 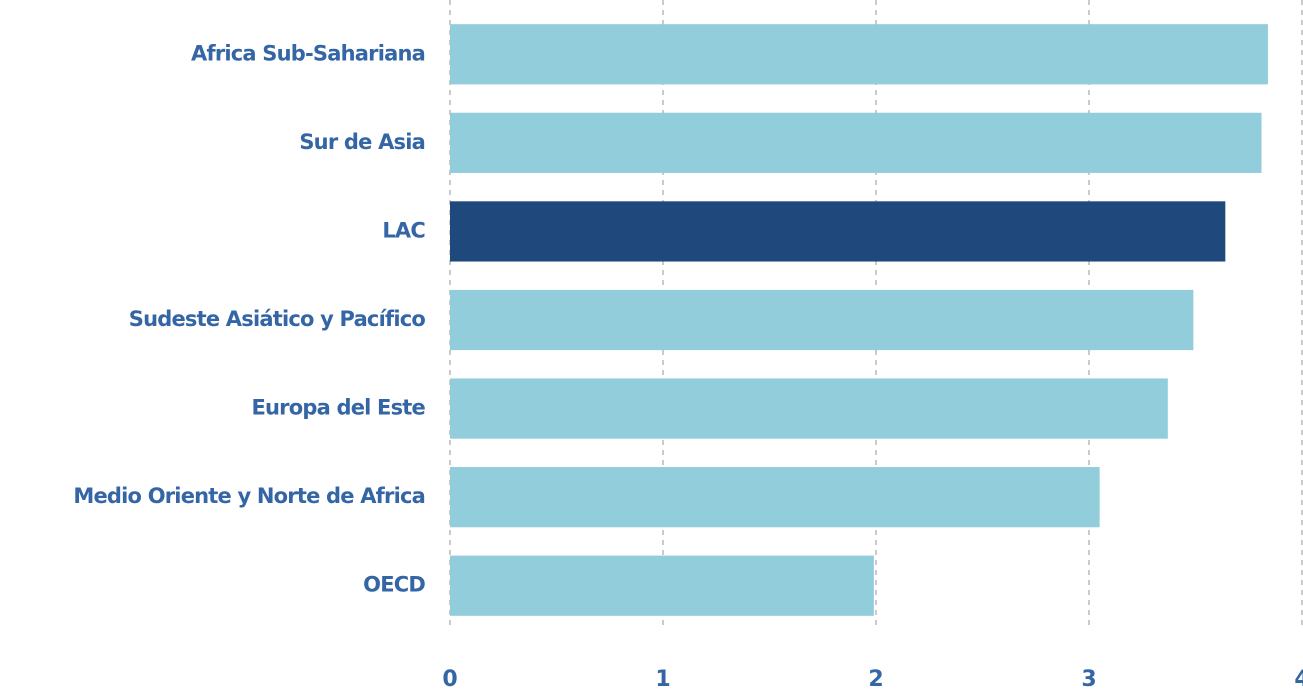 What do you see at coordinates (875, 678) in the screenshot?
I see `x-tick-label: 2` at bounding box center [875, 678].